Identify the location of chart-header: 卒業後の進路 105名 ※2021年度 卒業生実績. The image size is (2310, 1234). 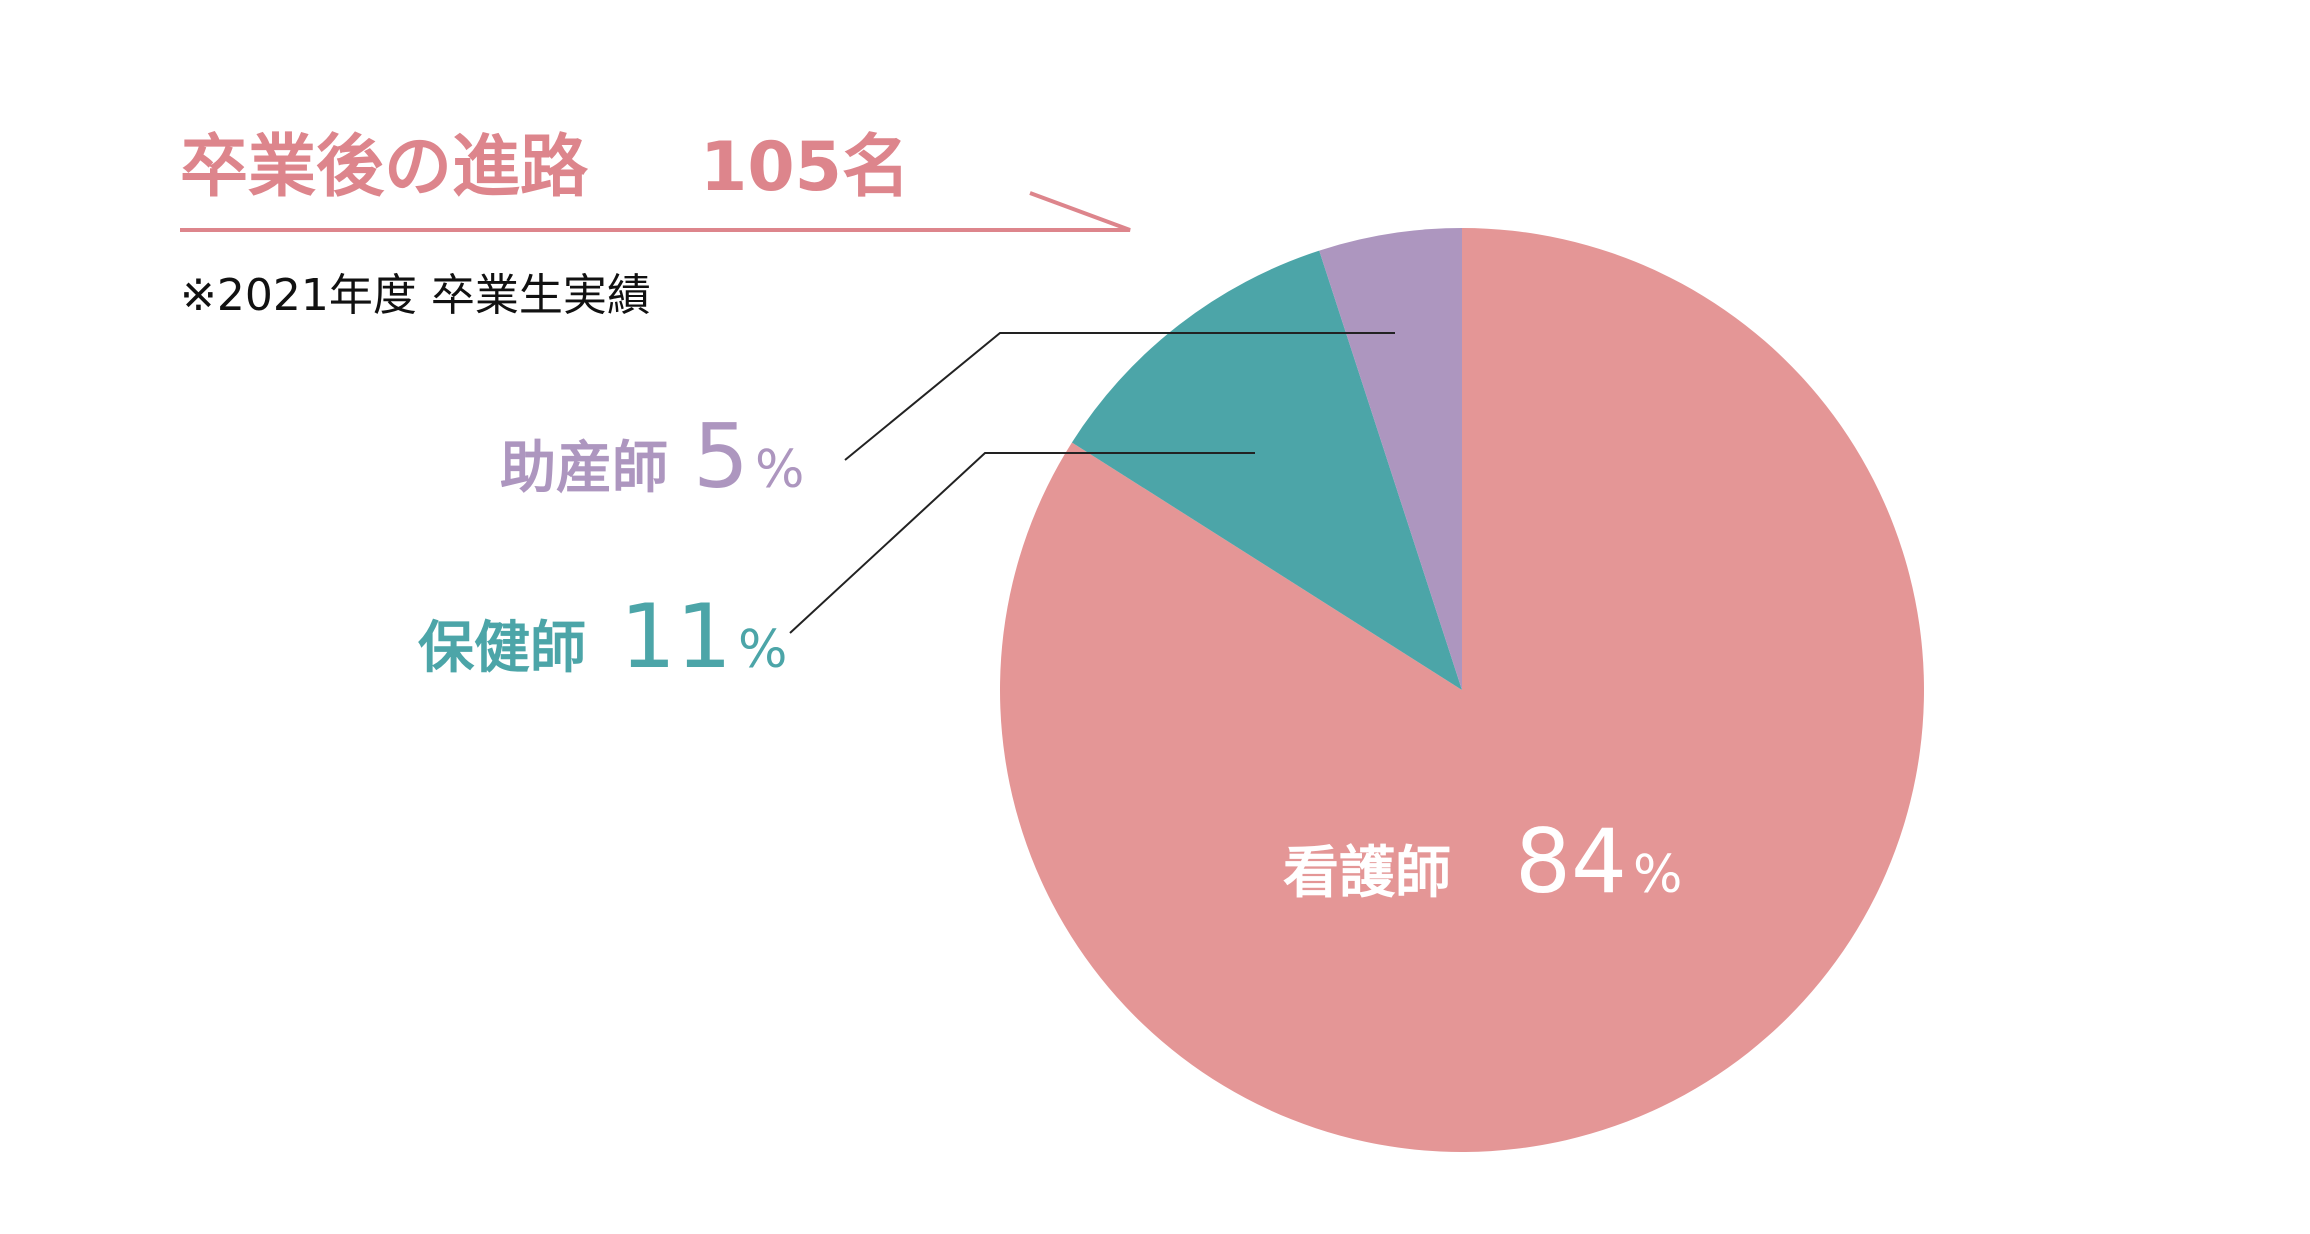
(655, 224).